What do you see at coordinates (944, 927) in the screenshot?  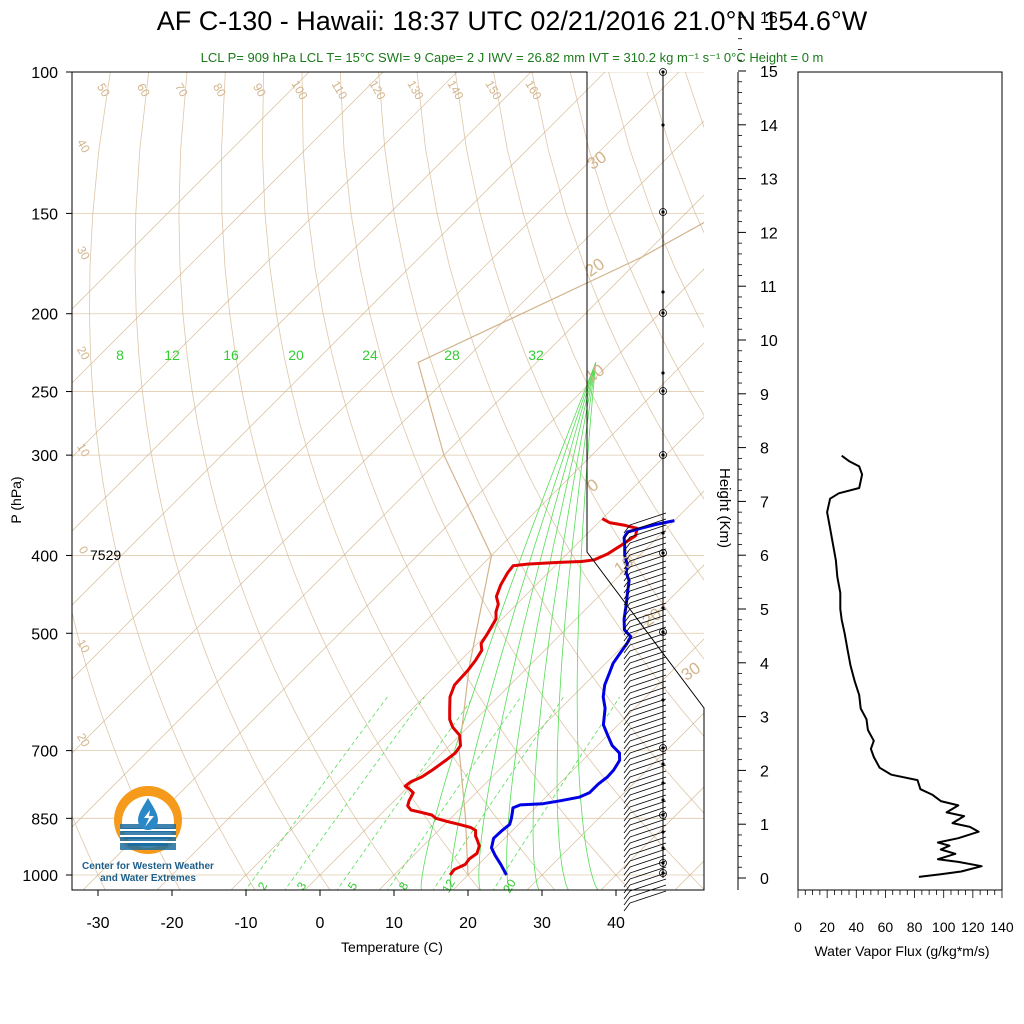 I see `flux-x-tick-label: 100` at bounding box center [944, 927].